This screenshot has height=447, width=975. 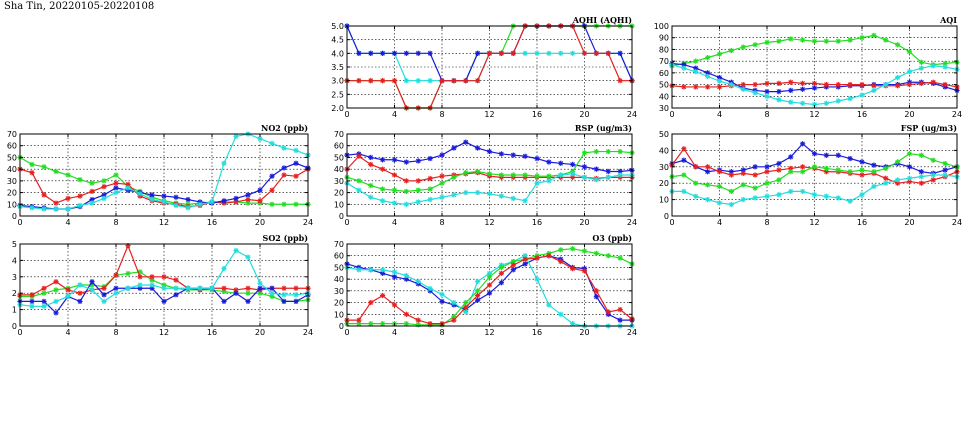 What do you see at coordinates (339, 134) in the screenshot?
I see `y-tick-label: 70` at bounding box center [339, 134].